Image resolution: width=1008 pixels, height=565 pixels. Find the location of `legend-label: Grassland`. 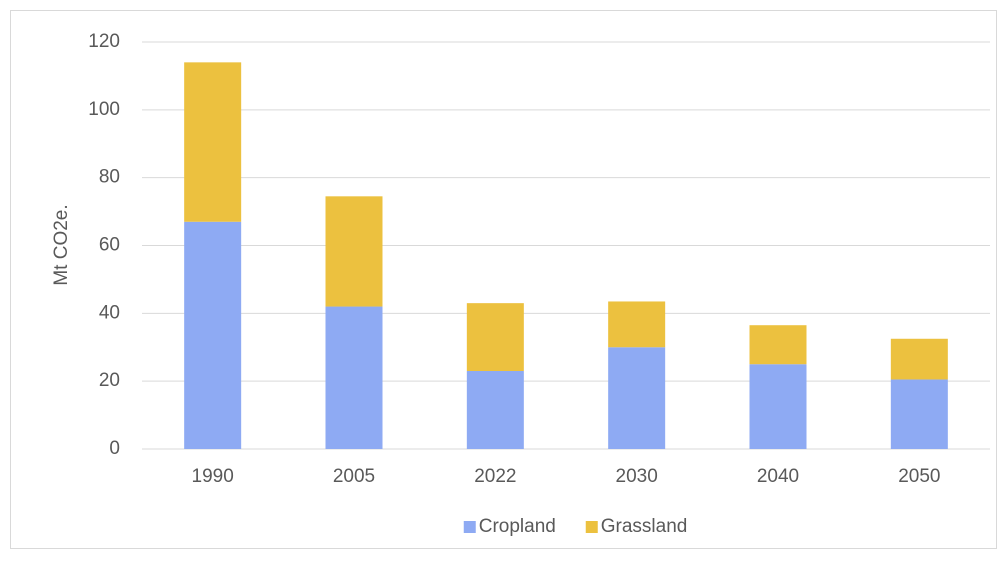

legend-label: Grassland is located at coordinates (644, 526).